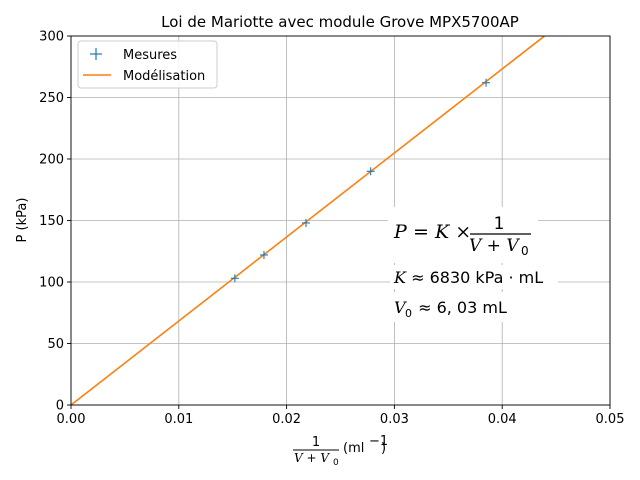  I want to click on equation-background, so click(463, 235).